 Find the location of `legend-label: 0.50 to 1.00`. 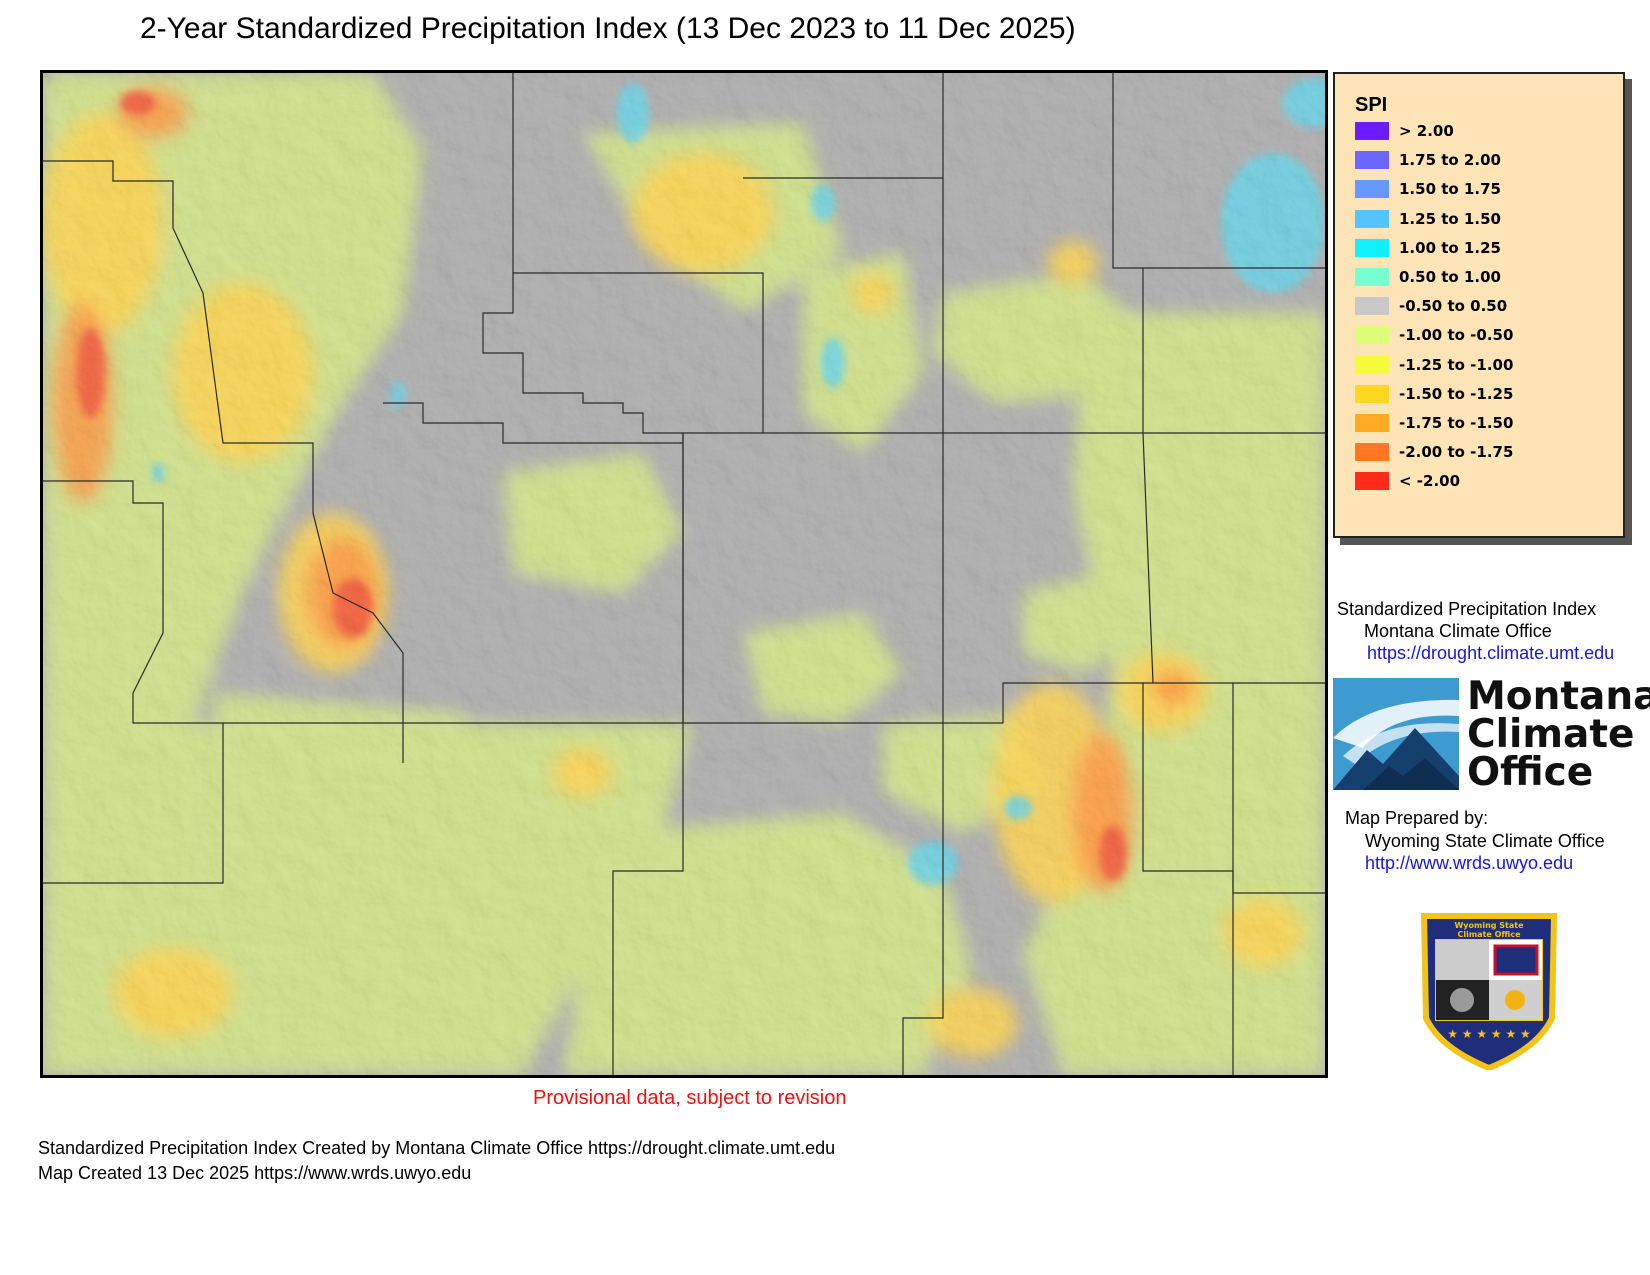

legend-label: 0.50 to 1.00 is located at coordinates (1450, 277).